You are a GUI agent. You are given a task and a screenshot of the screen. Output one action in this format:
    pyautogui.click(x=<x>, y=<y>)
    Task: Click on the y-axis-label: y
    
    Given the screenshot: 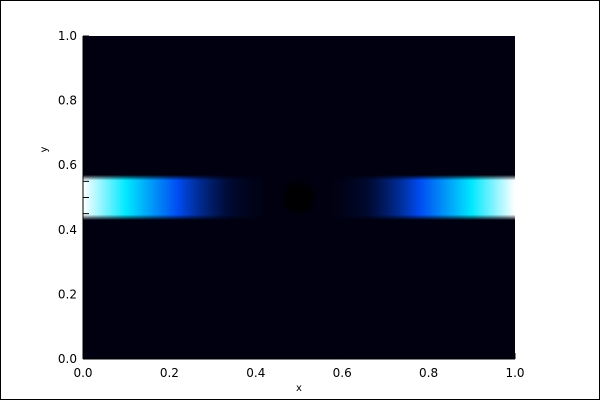 What is the action you would take?
    pyautogui.click(x=44, y=149)
    